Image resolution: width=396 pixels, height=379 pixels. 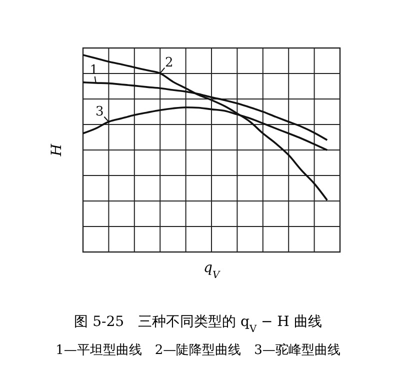 I want to click on text: 1—平坦型曲线 2—陡降型曲线 3—驼峰型曲线, so click(x=198, y=350).